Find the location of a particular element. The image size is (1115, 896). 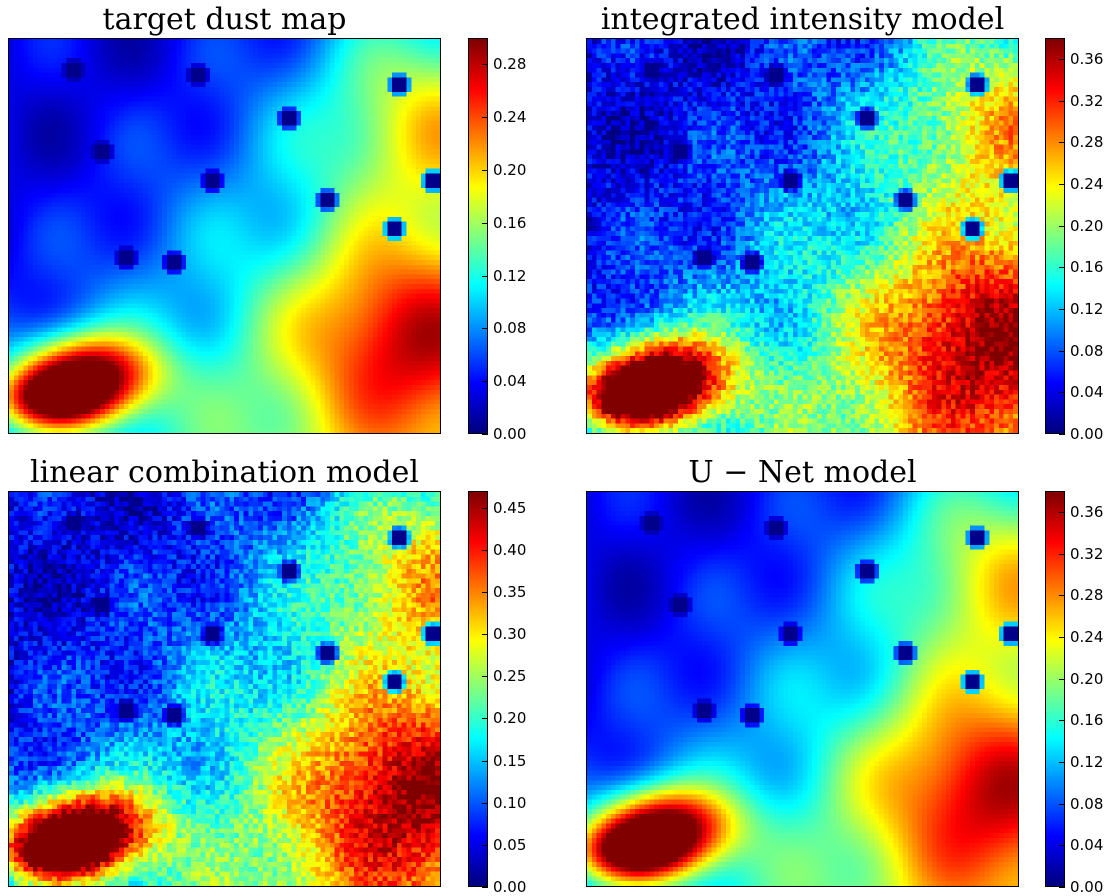

colorbar-tick-label: 0.10 is located at coordinates (510, 803).